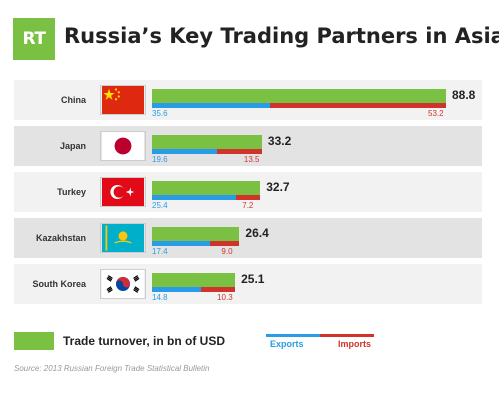 This screenshot has width=499, height=400. What do you see at coordinates (279, 141) in the screenshot?
I see `turnover-value-label: 33.2` at bounding box center [279, 141].